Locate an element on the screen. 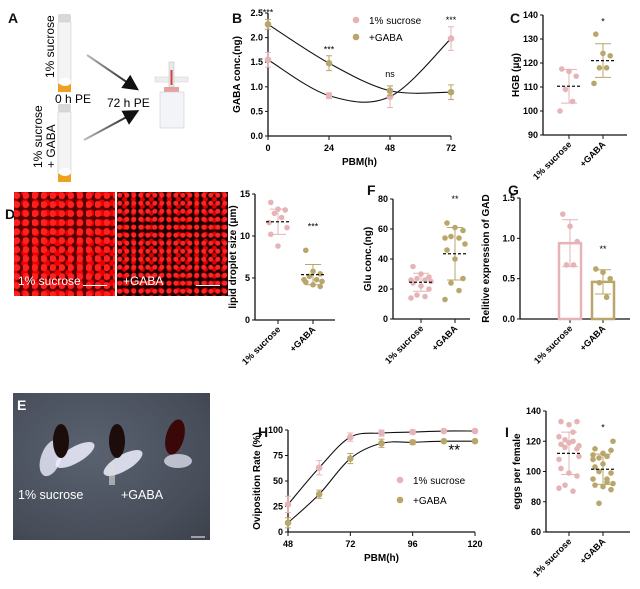 The height and width of the screenshot is (589, 640). y-tick-label: 10 is located at coordinates (245, 236).